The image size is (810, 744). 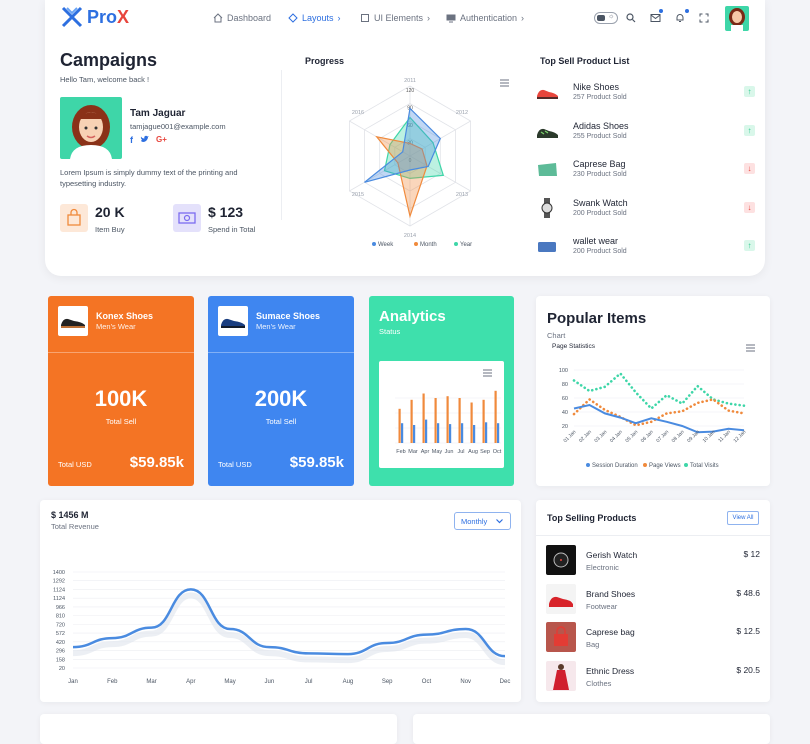 I want to click on trend-up-icon: ↑, so click(x=749, y=91).